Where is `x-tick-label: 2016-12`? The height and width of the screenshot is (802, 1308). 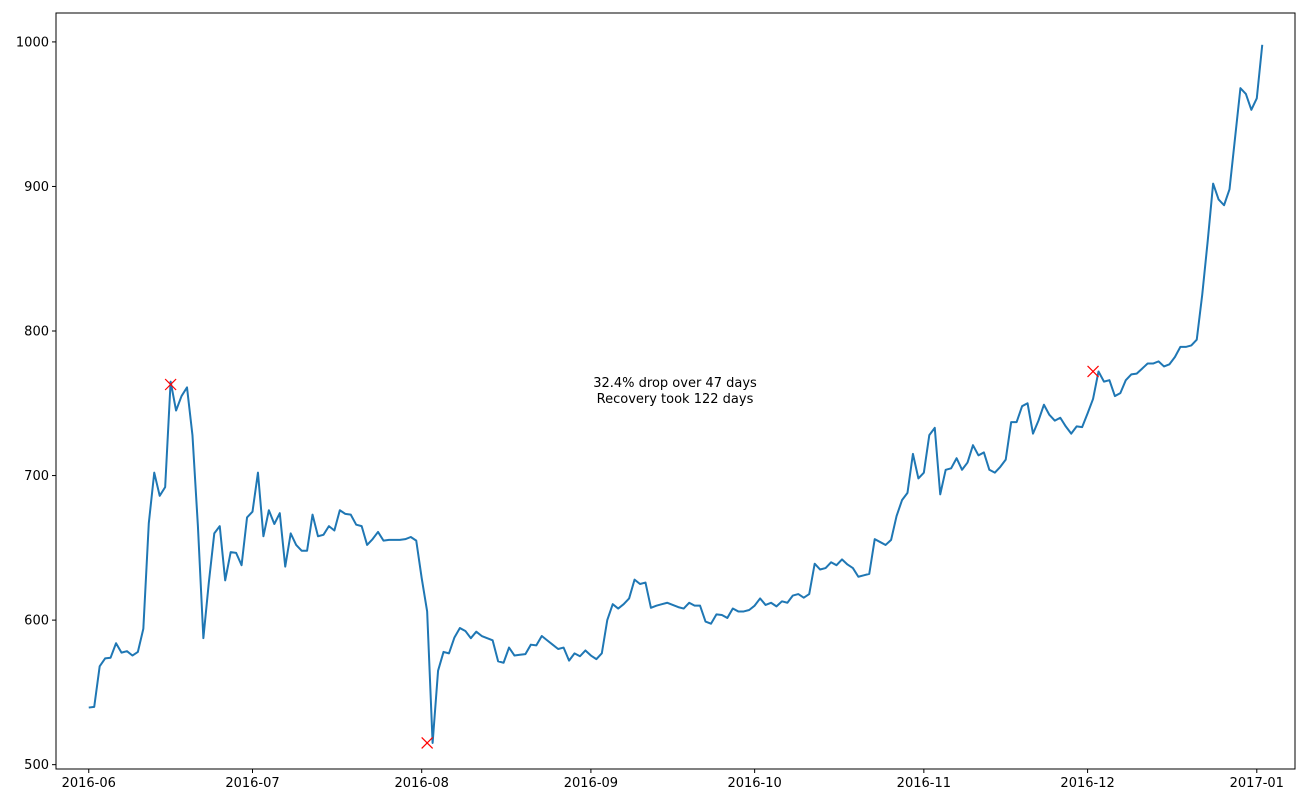
x-tick-label: 2016-12 is located at coordinates (1087, 783).